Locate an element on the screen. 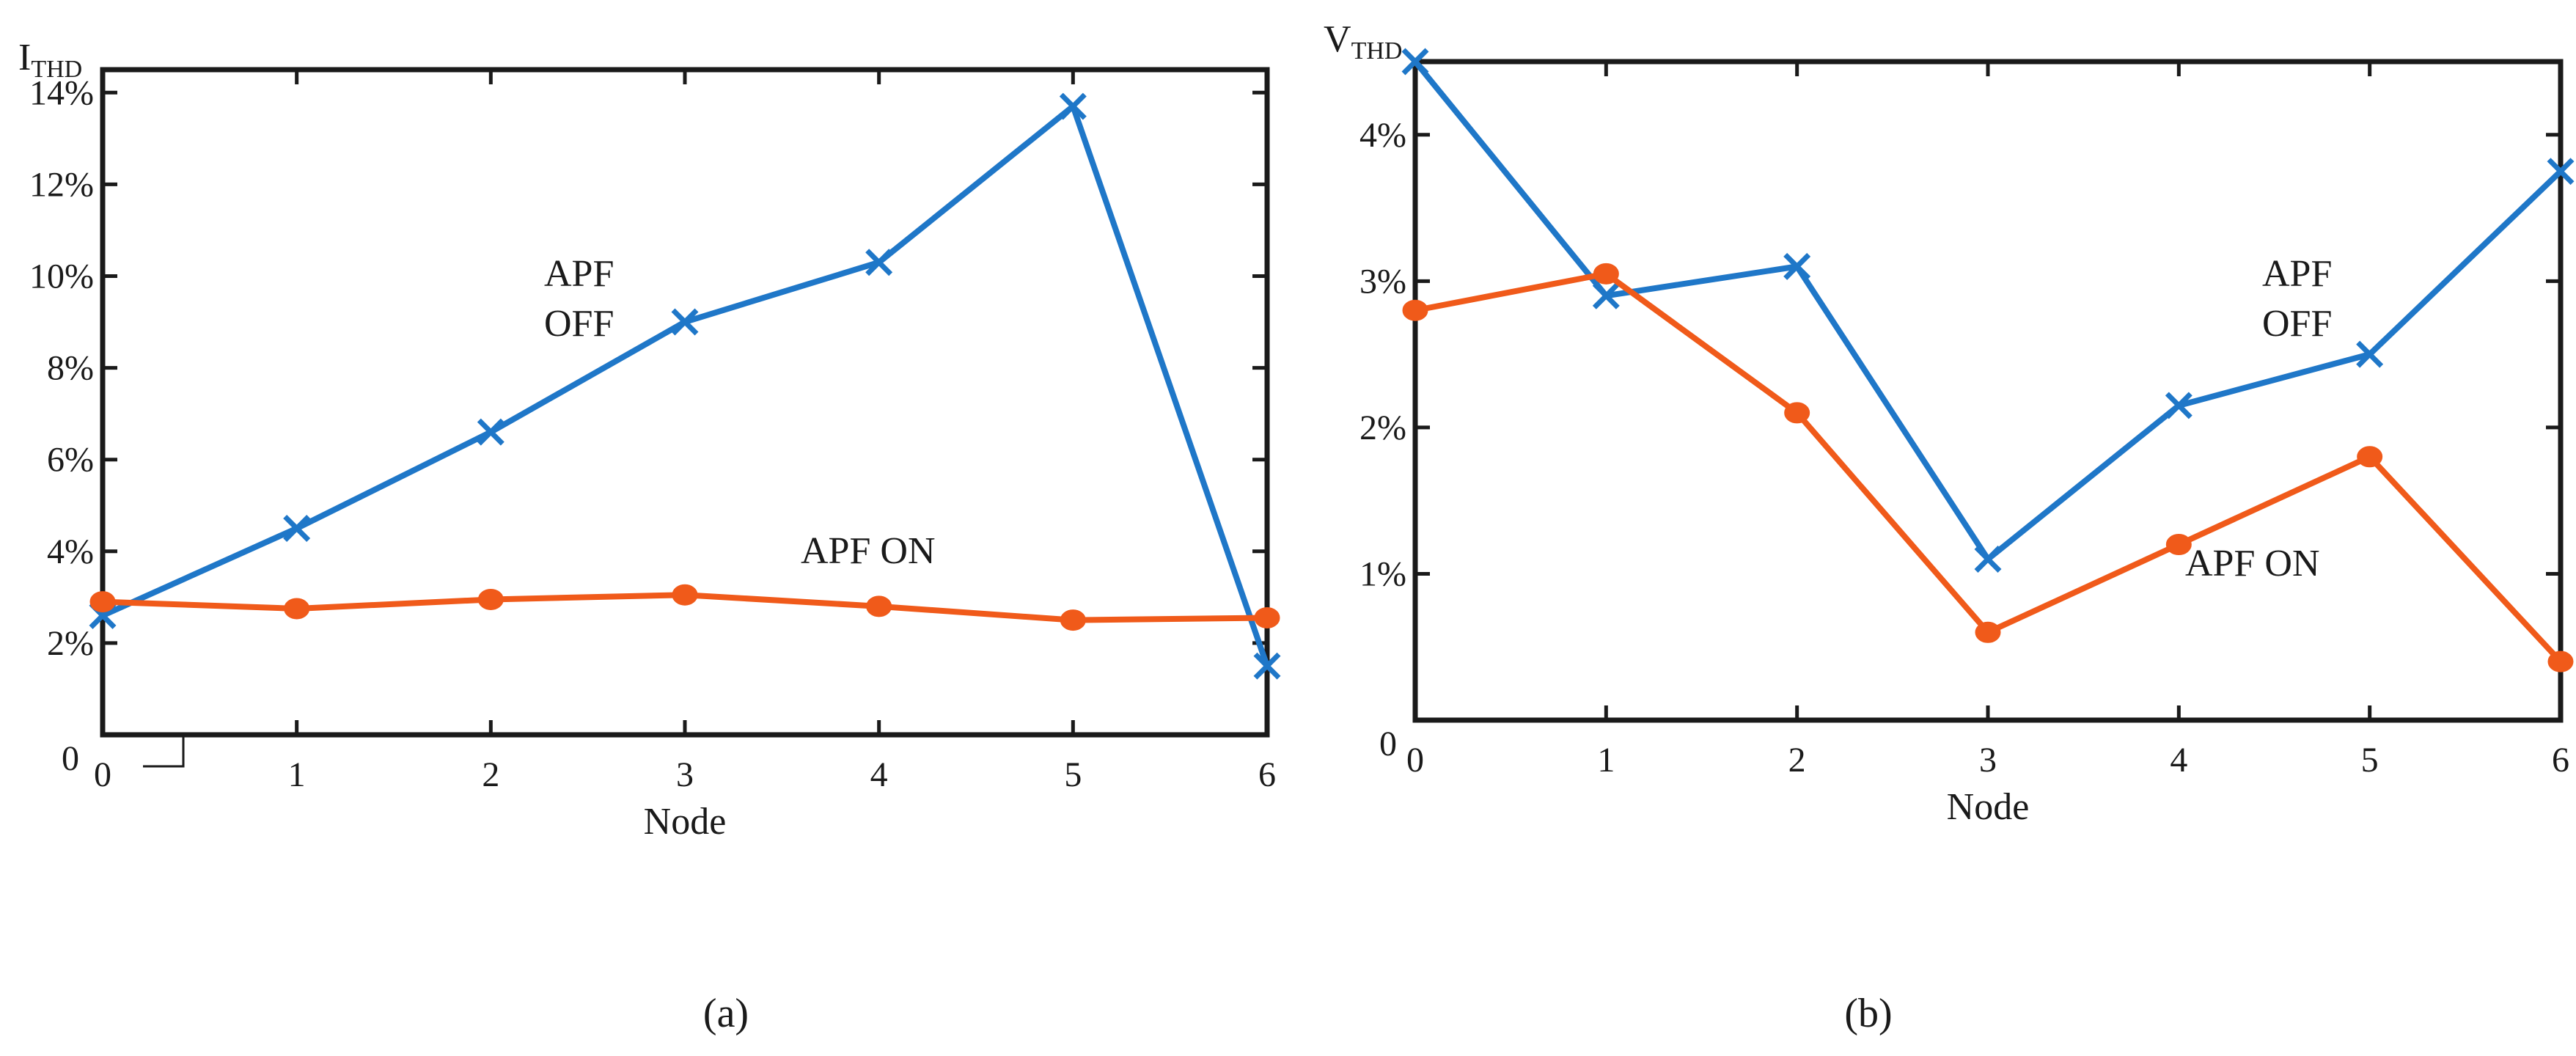 The width and height of the screenshot is (2576, 1056). panel-label: (a) is located at coordinates (726, 1013).